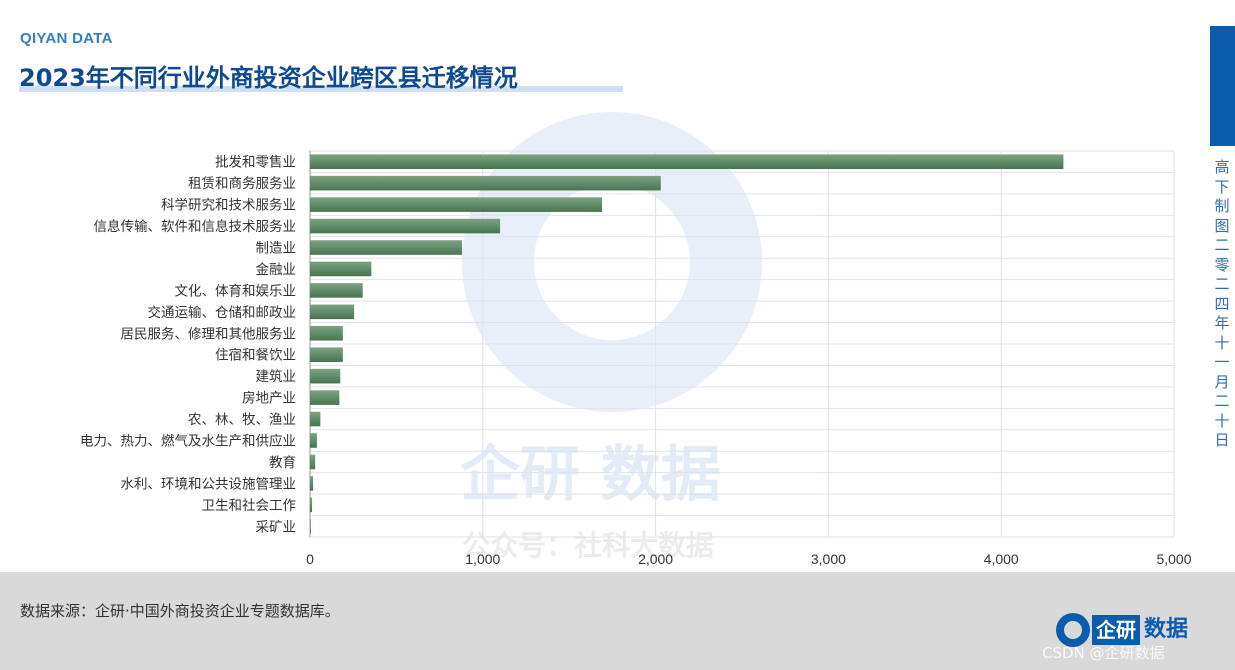  I want to click on title-underline, so click(321, 89).